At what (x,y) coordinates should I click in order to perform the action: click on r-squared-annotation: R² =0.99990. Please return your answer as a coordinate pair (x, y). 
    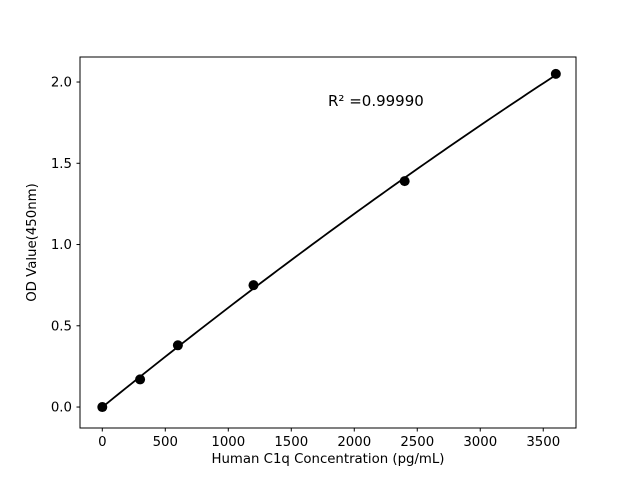
    Looking at the image, I should click on (376, 101).